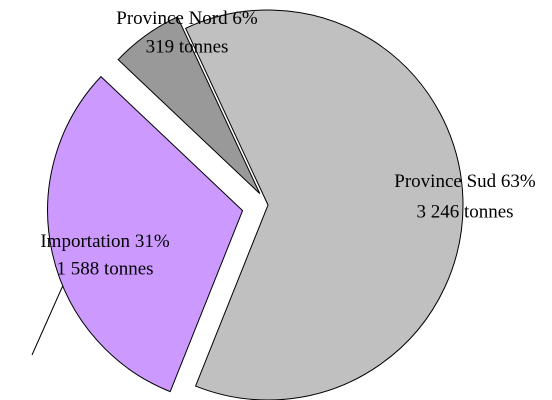  I want to click on category-label: Province Sud, so click(445, 181).